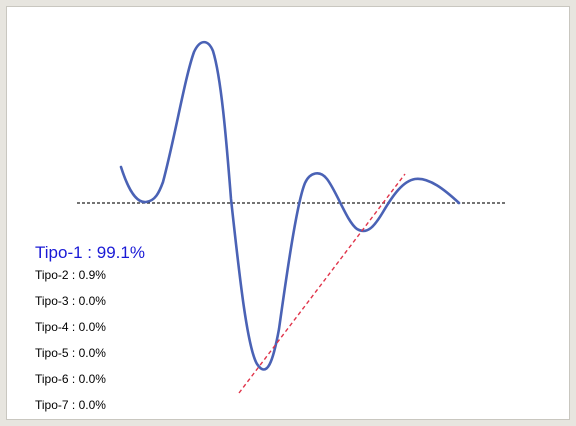 This screenshot has width=576, height=426. I want to click on top-class-label: Tipo-1, so click(59, 252).